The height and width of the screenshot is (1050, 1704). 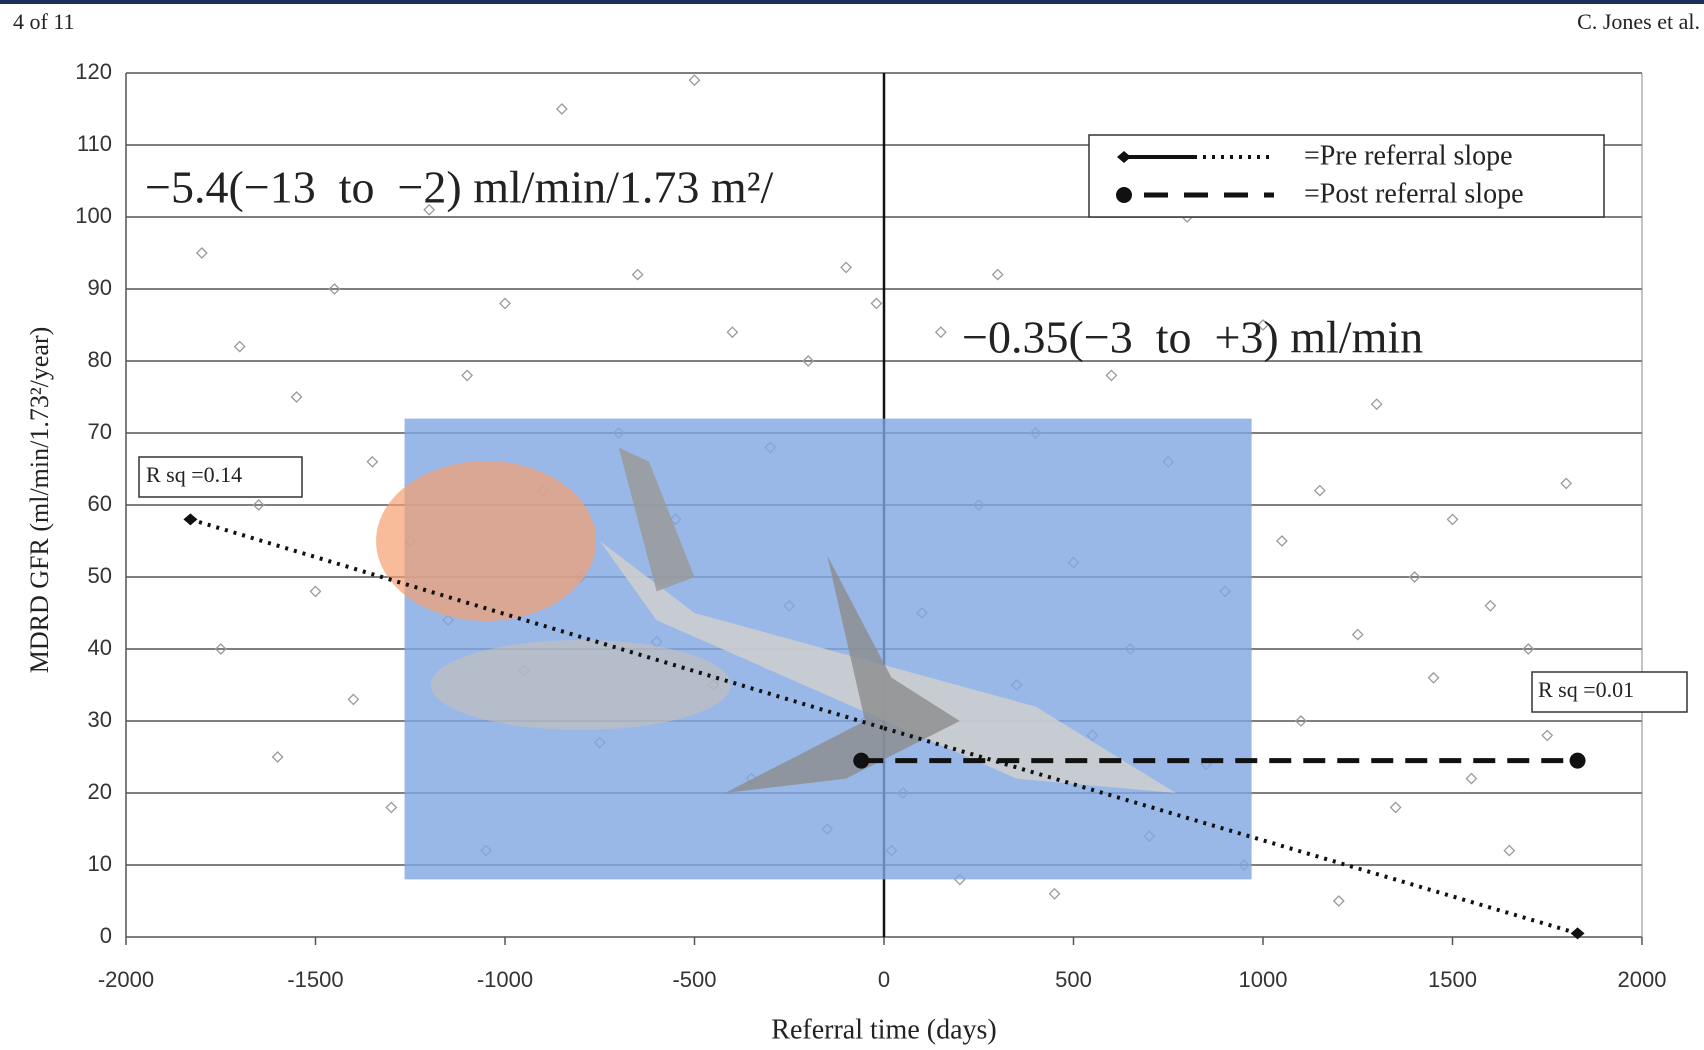 What do you see at coordinates (1586, 689) in the screenshot?
I see `rsq-label: R sq =0.01` at bounding box center [1586, 689].